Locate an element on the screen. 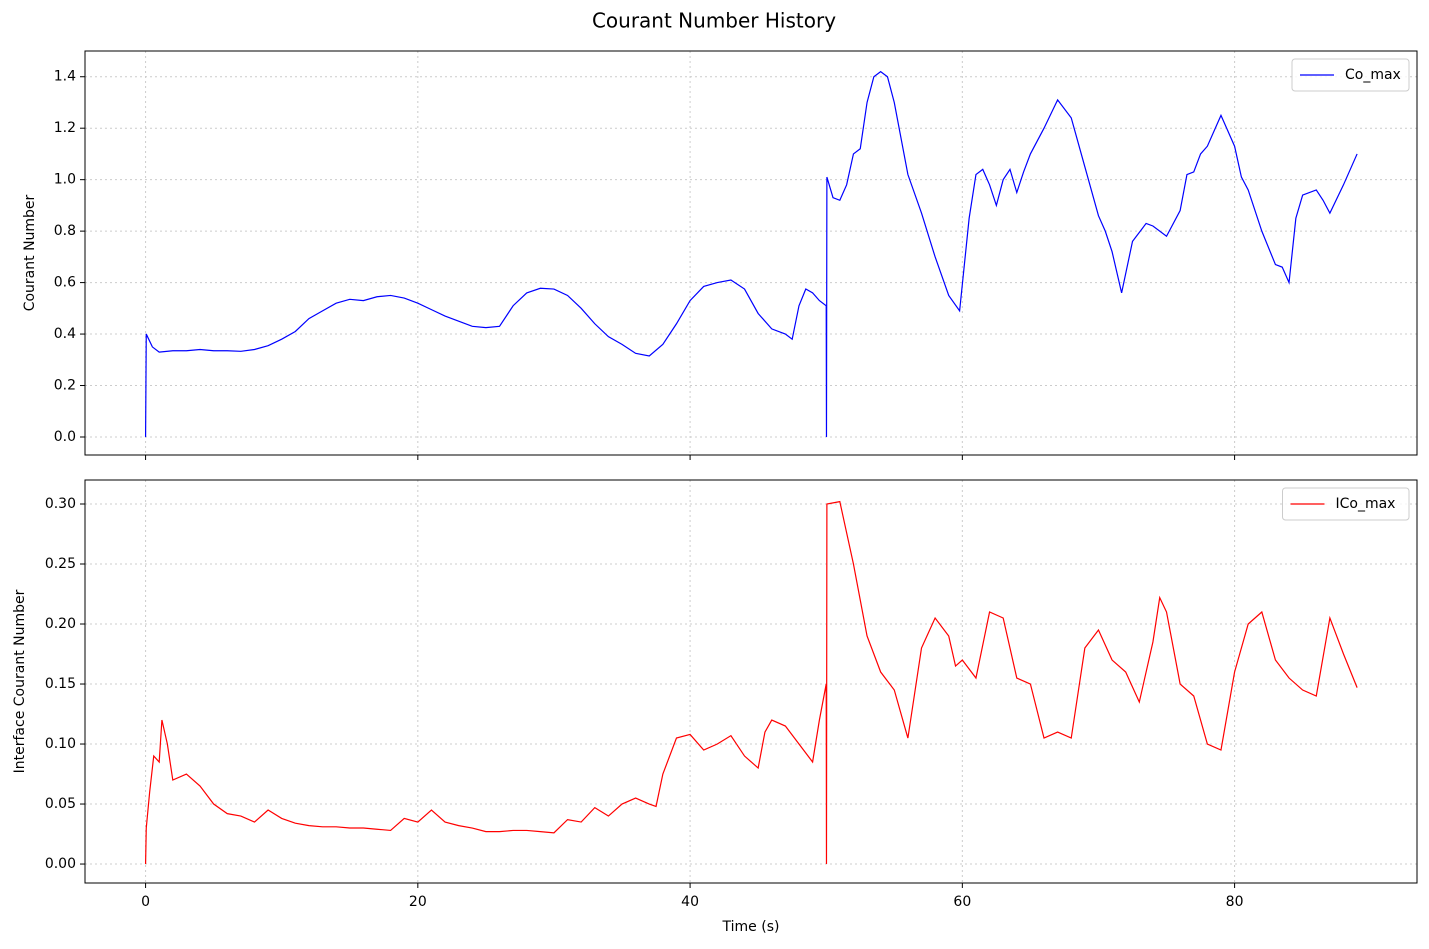 The image size is (1429, 949). x-tick-label: 20 is located at coordinates (418, 902).